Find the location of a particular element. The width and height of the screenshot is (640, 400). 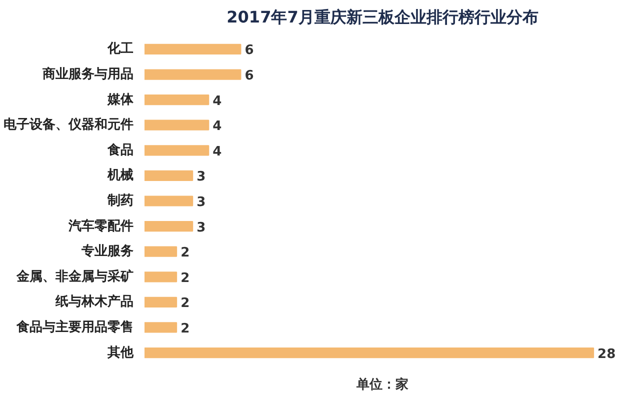

data-label: 28 is located at coordinates (607, 354).